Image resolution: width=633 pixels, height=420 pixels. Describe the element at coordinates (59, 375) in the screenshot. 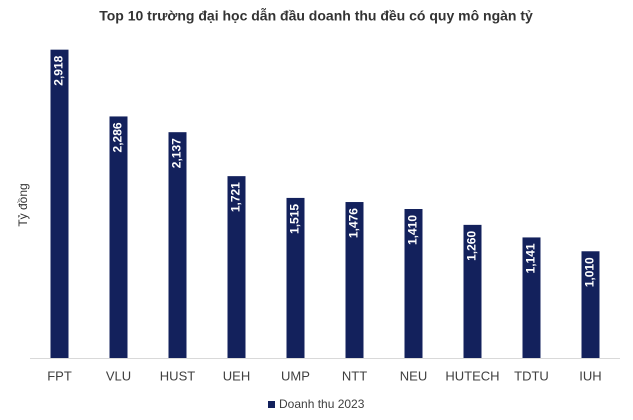

I see `x-tick-label: FPT` at that location.